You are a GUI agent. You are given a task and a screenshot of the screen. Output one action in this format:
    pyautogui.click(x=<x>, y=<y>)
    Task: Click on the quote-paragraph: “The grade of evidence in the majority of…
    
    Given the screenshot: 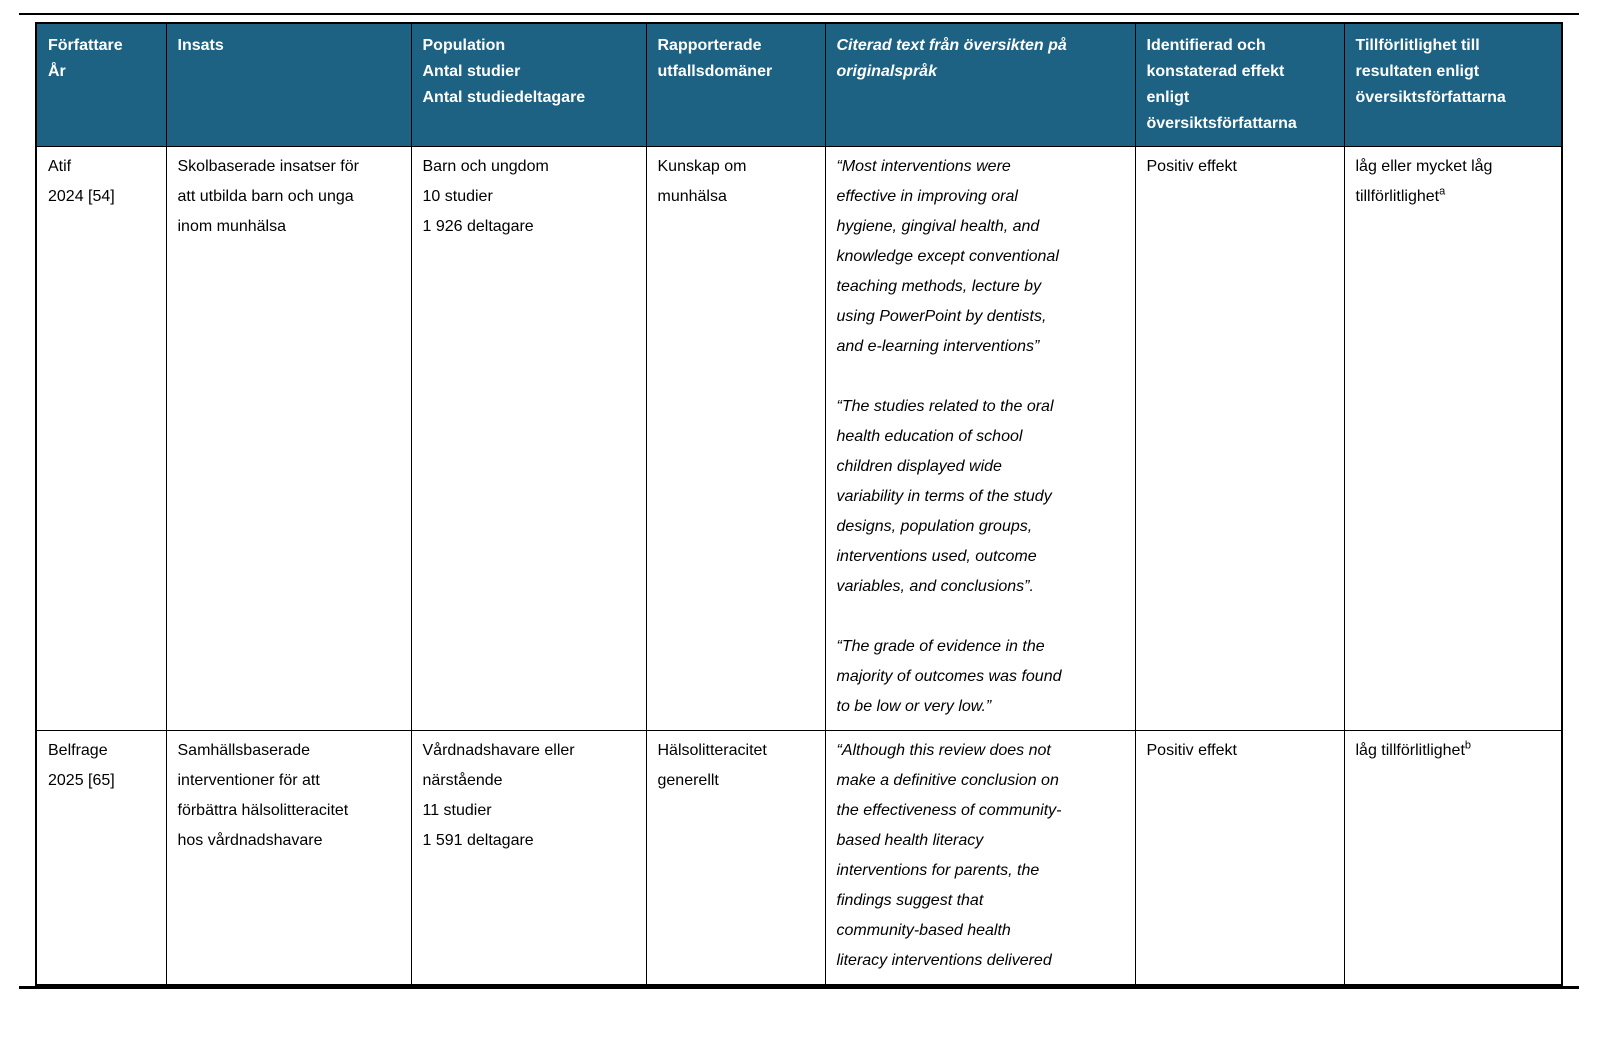 What is the action you would take?
    pyautogui.click(x=949, y=676)
    